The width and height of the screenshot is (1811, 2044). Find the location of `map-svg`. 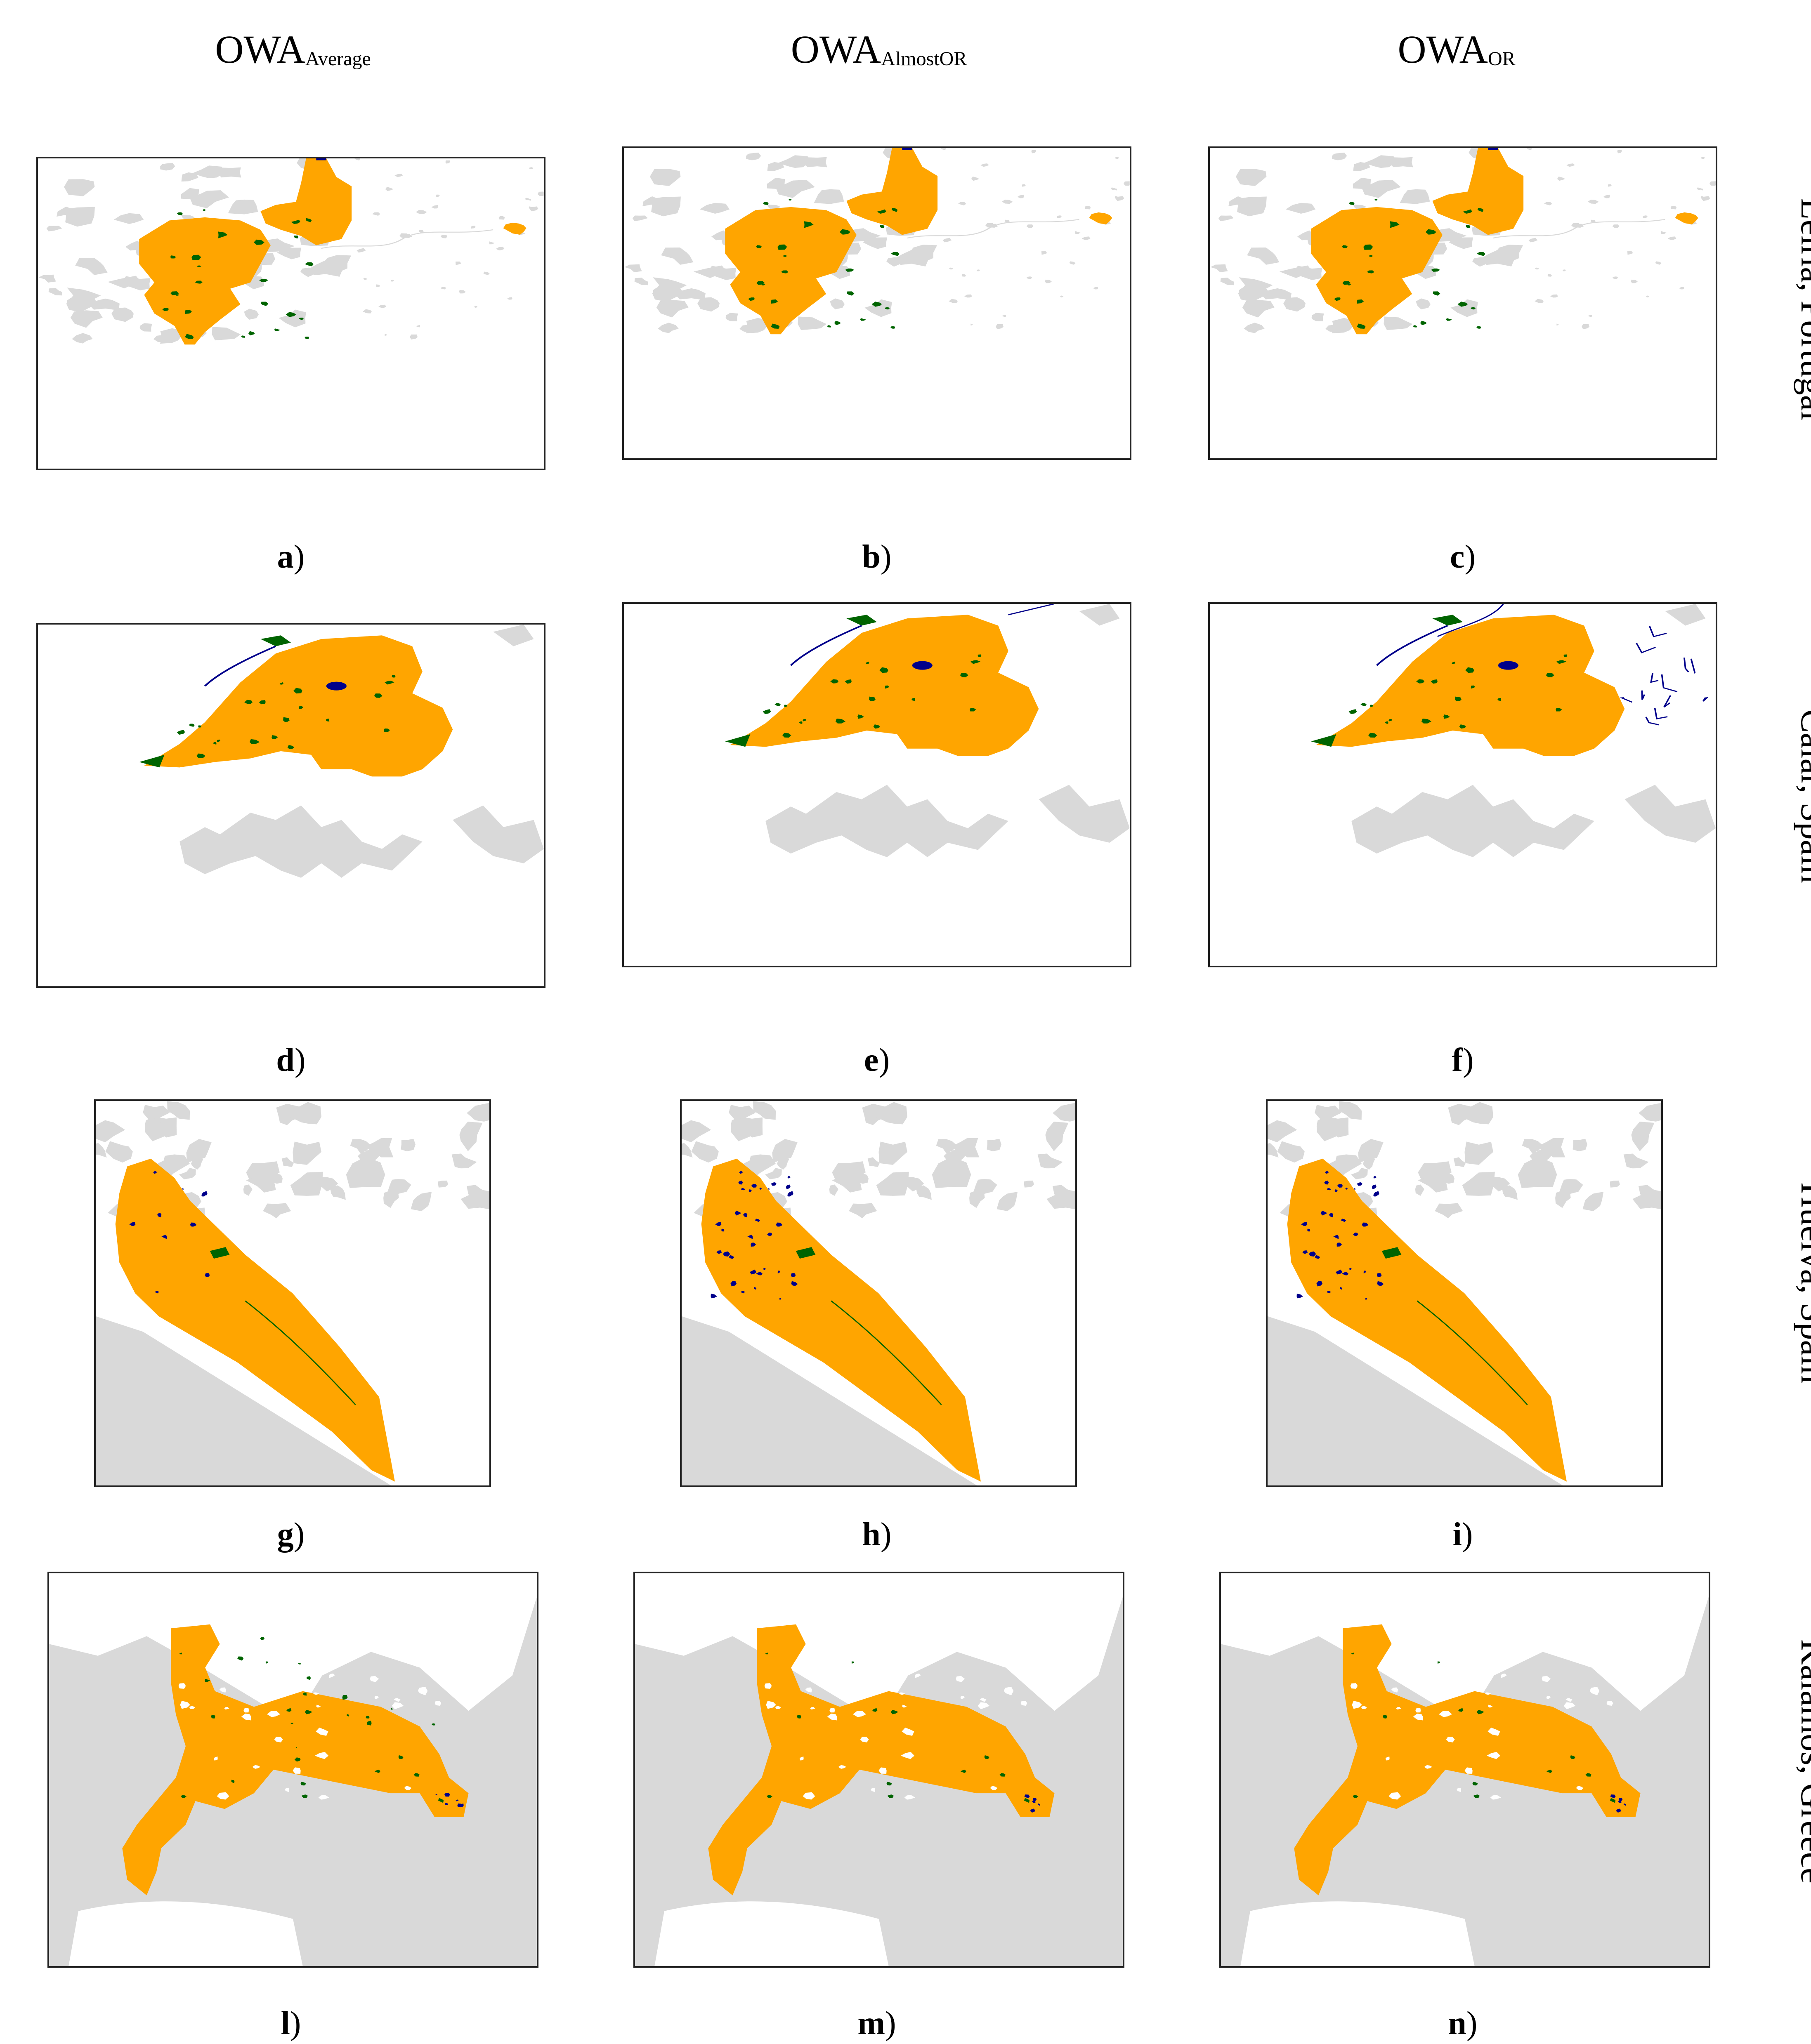

map-svg is located at coordinates (879, 1769).